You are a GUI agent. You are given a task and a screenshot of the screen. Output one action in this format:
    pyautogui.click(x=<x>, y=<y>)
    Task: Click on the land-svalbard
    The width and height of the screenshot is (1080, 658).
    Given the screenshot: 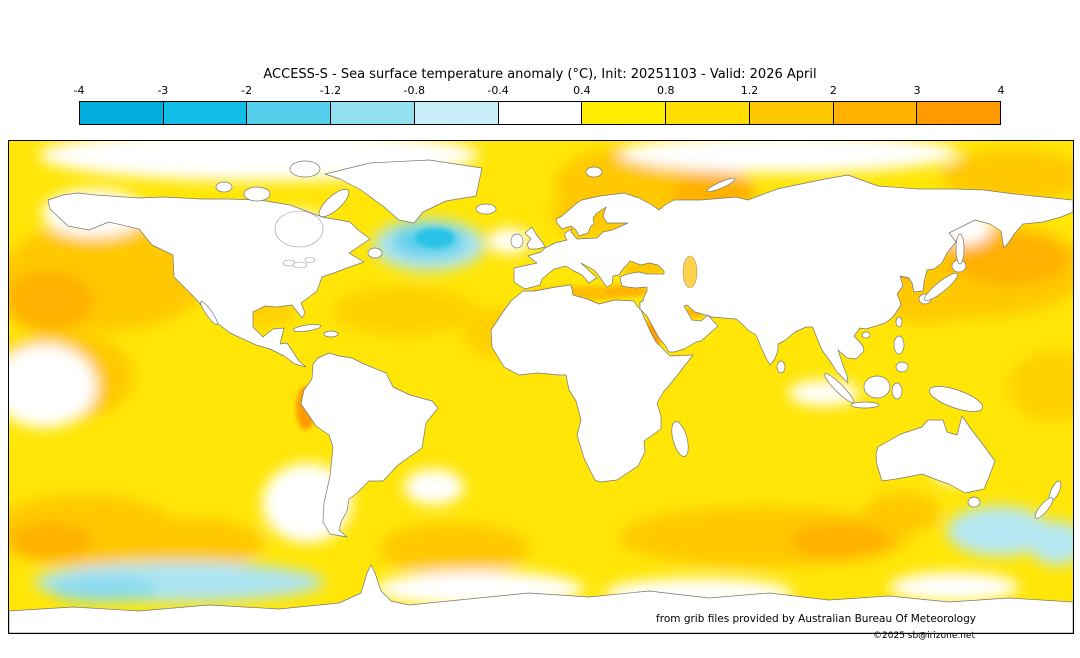 What is the action you would take?
    pyautogui.click(x=594, y=172)
    